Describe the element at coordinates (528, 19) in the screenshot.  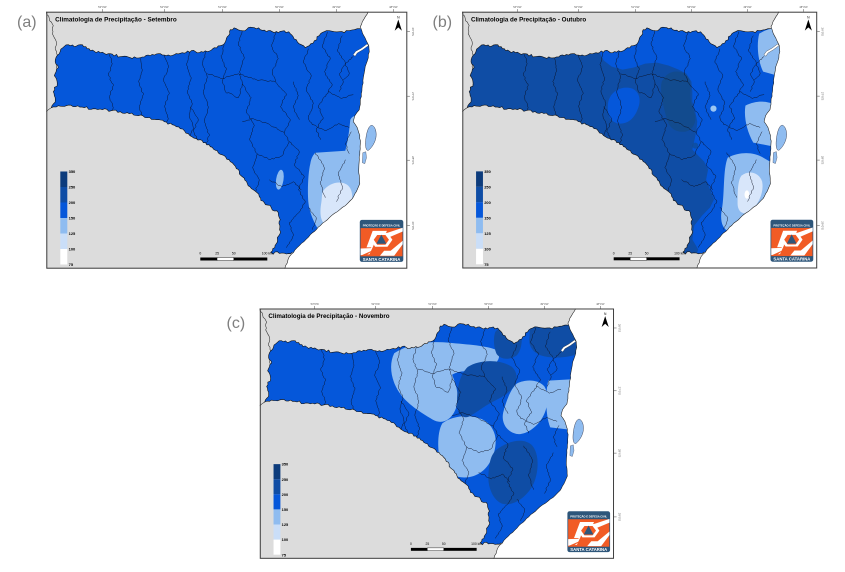
I see `svg-text:Climatologia de Precipitação -: Climatologia de Precipitação - Outubro` at that location.